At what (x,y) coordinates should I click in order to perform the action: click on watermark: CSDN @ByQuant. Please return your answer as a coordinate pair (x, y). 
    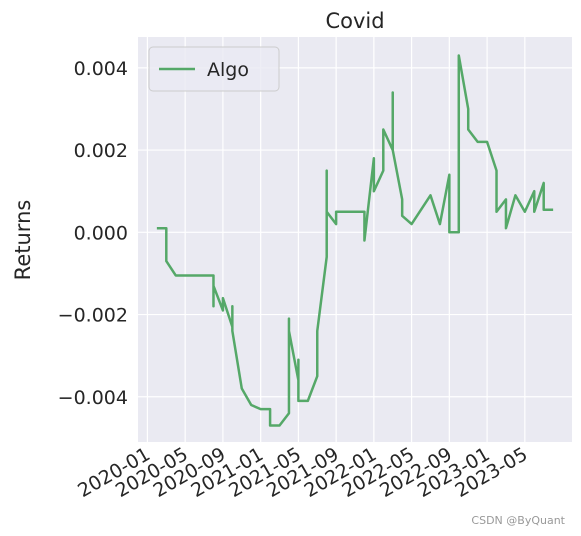
    Looking at the image, I should click on (518, 520).